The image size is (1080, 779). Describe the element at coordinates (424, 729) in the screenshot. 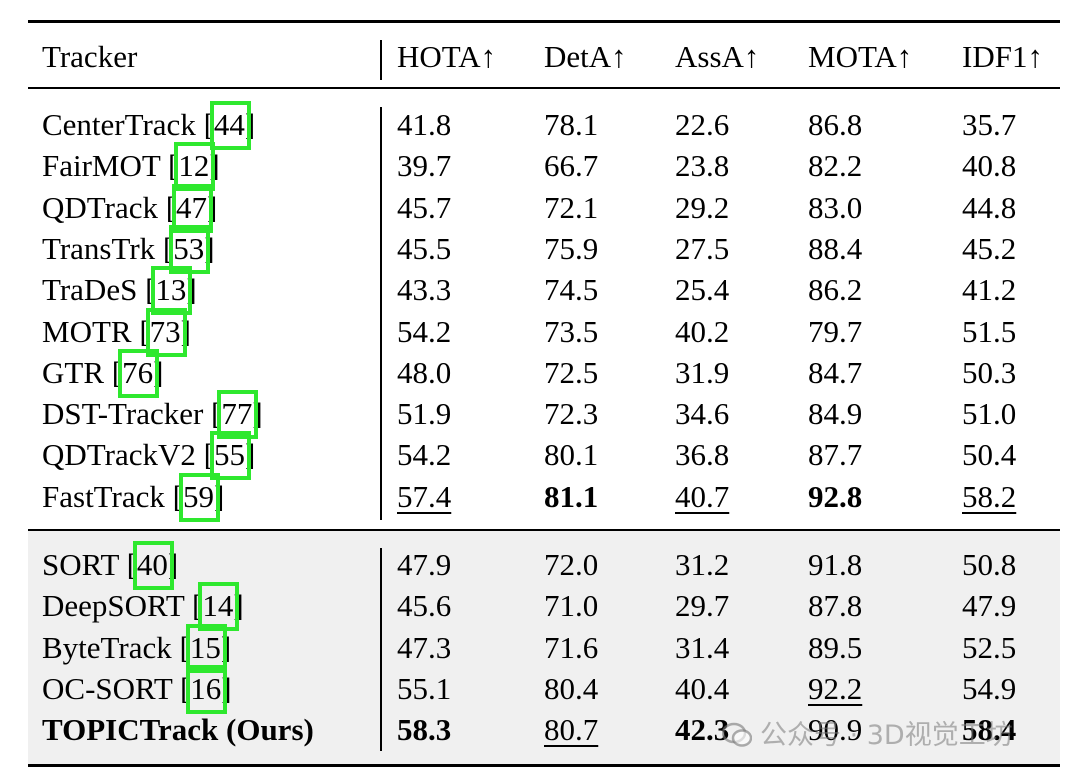

I see `value-hota: 58.3` at that location.